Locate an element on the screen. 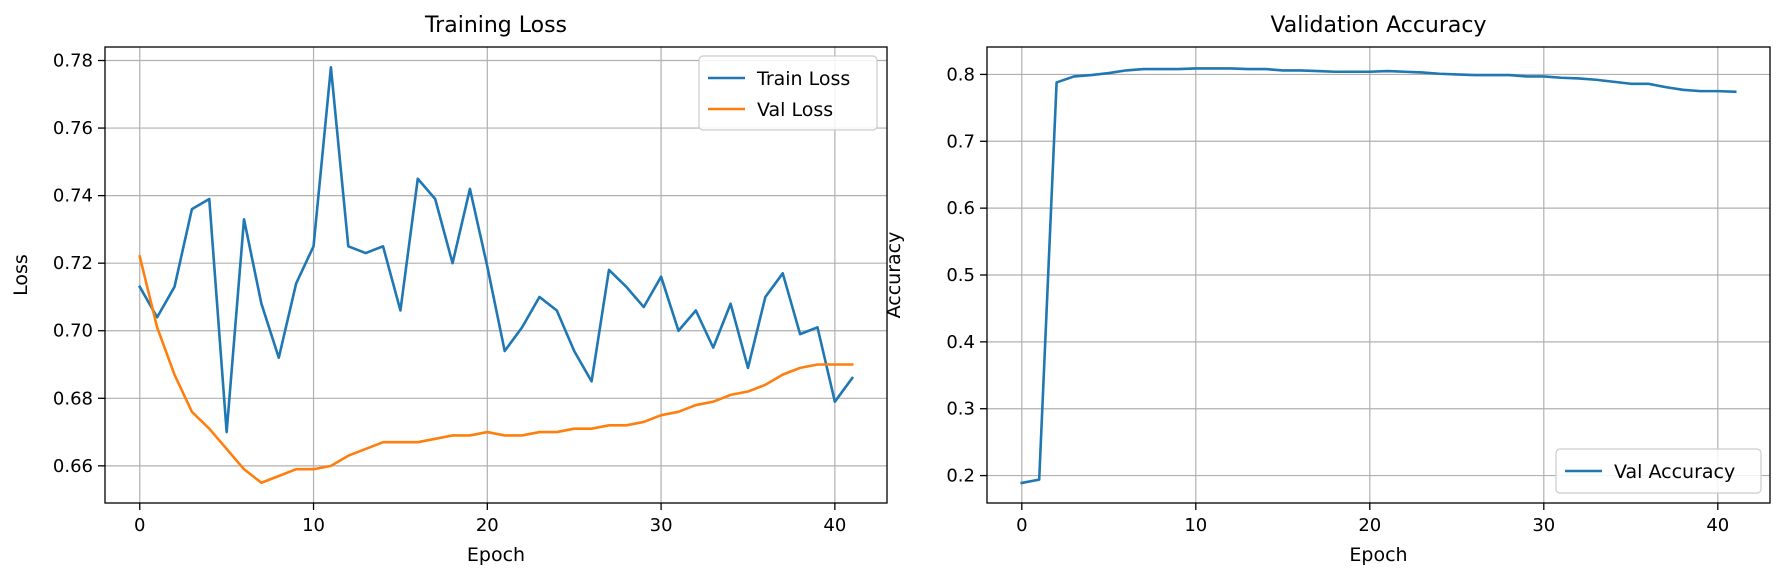 This screenshot has height=586, width=1784. accuracy-x-tick-label: 20 is located at coordinates (1369, 525).